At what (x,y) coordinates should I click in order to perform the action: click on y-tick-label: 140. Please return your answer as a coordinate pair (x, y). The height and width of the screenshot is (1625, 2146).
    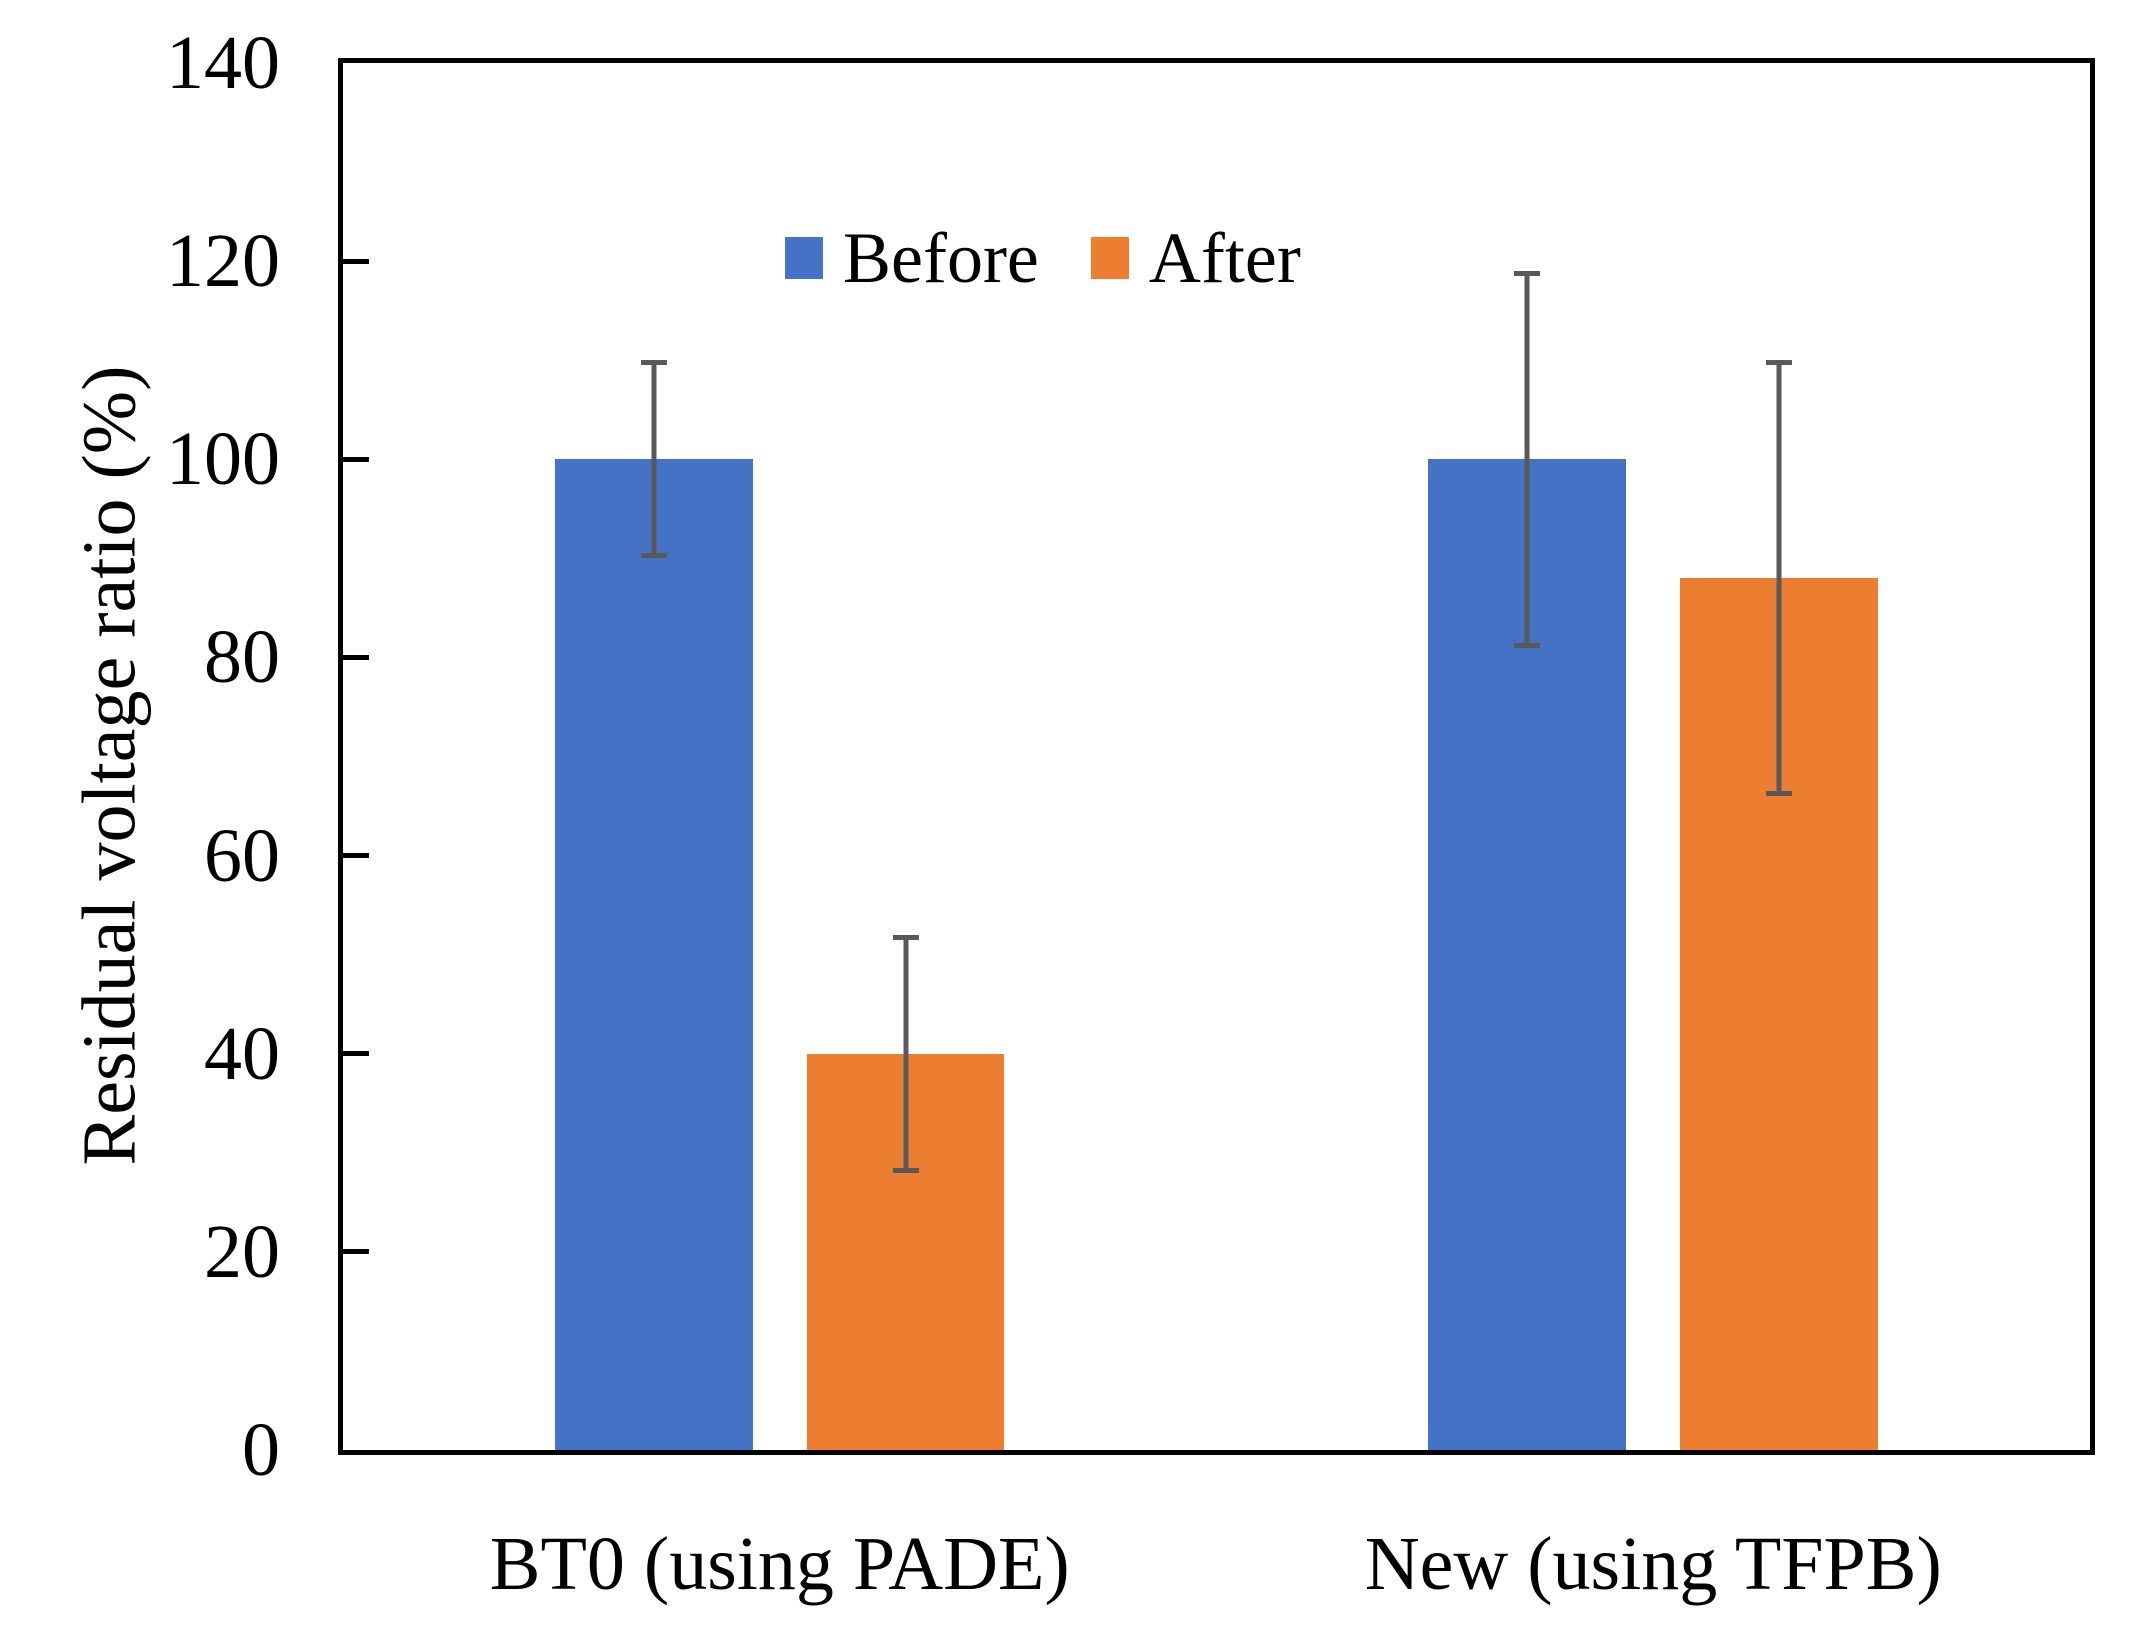
    Looking at the image, I should click on (223, 63).